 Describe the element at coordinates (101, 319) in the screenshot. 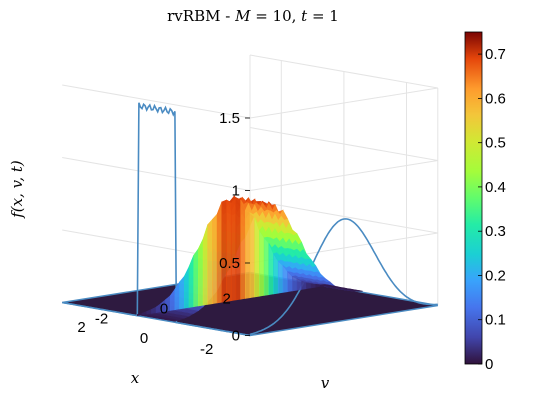

I see `v-tick-label: -2` at that location.